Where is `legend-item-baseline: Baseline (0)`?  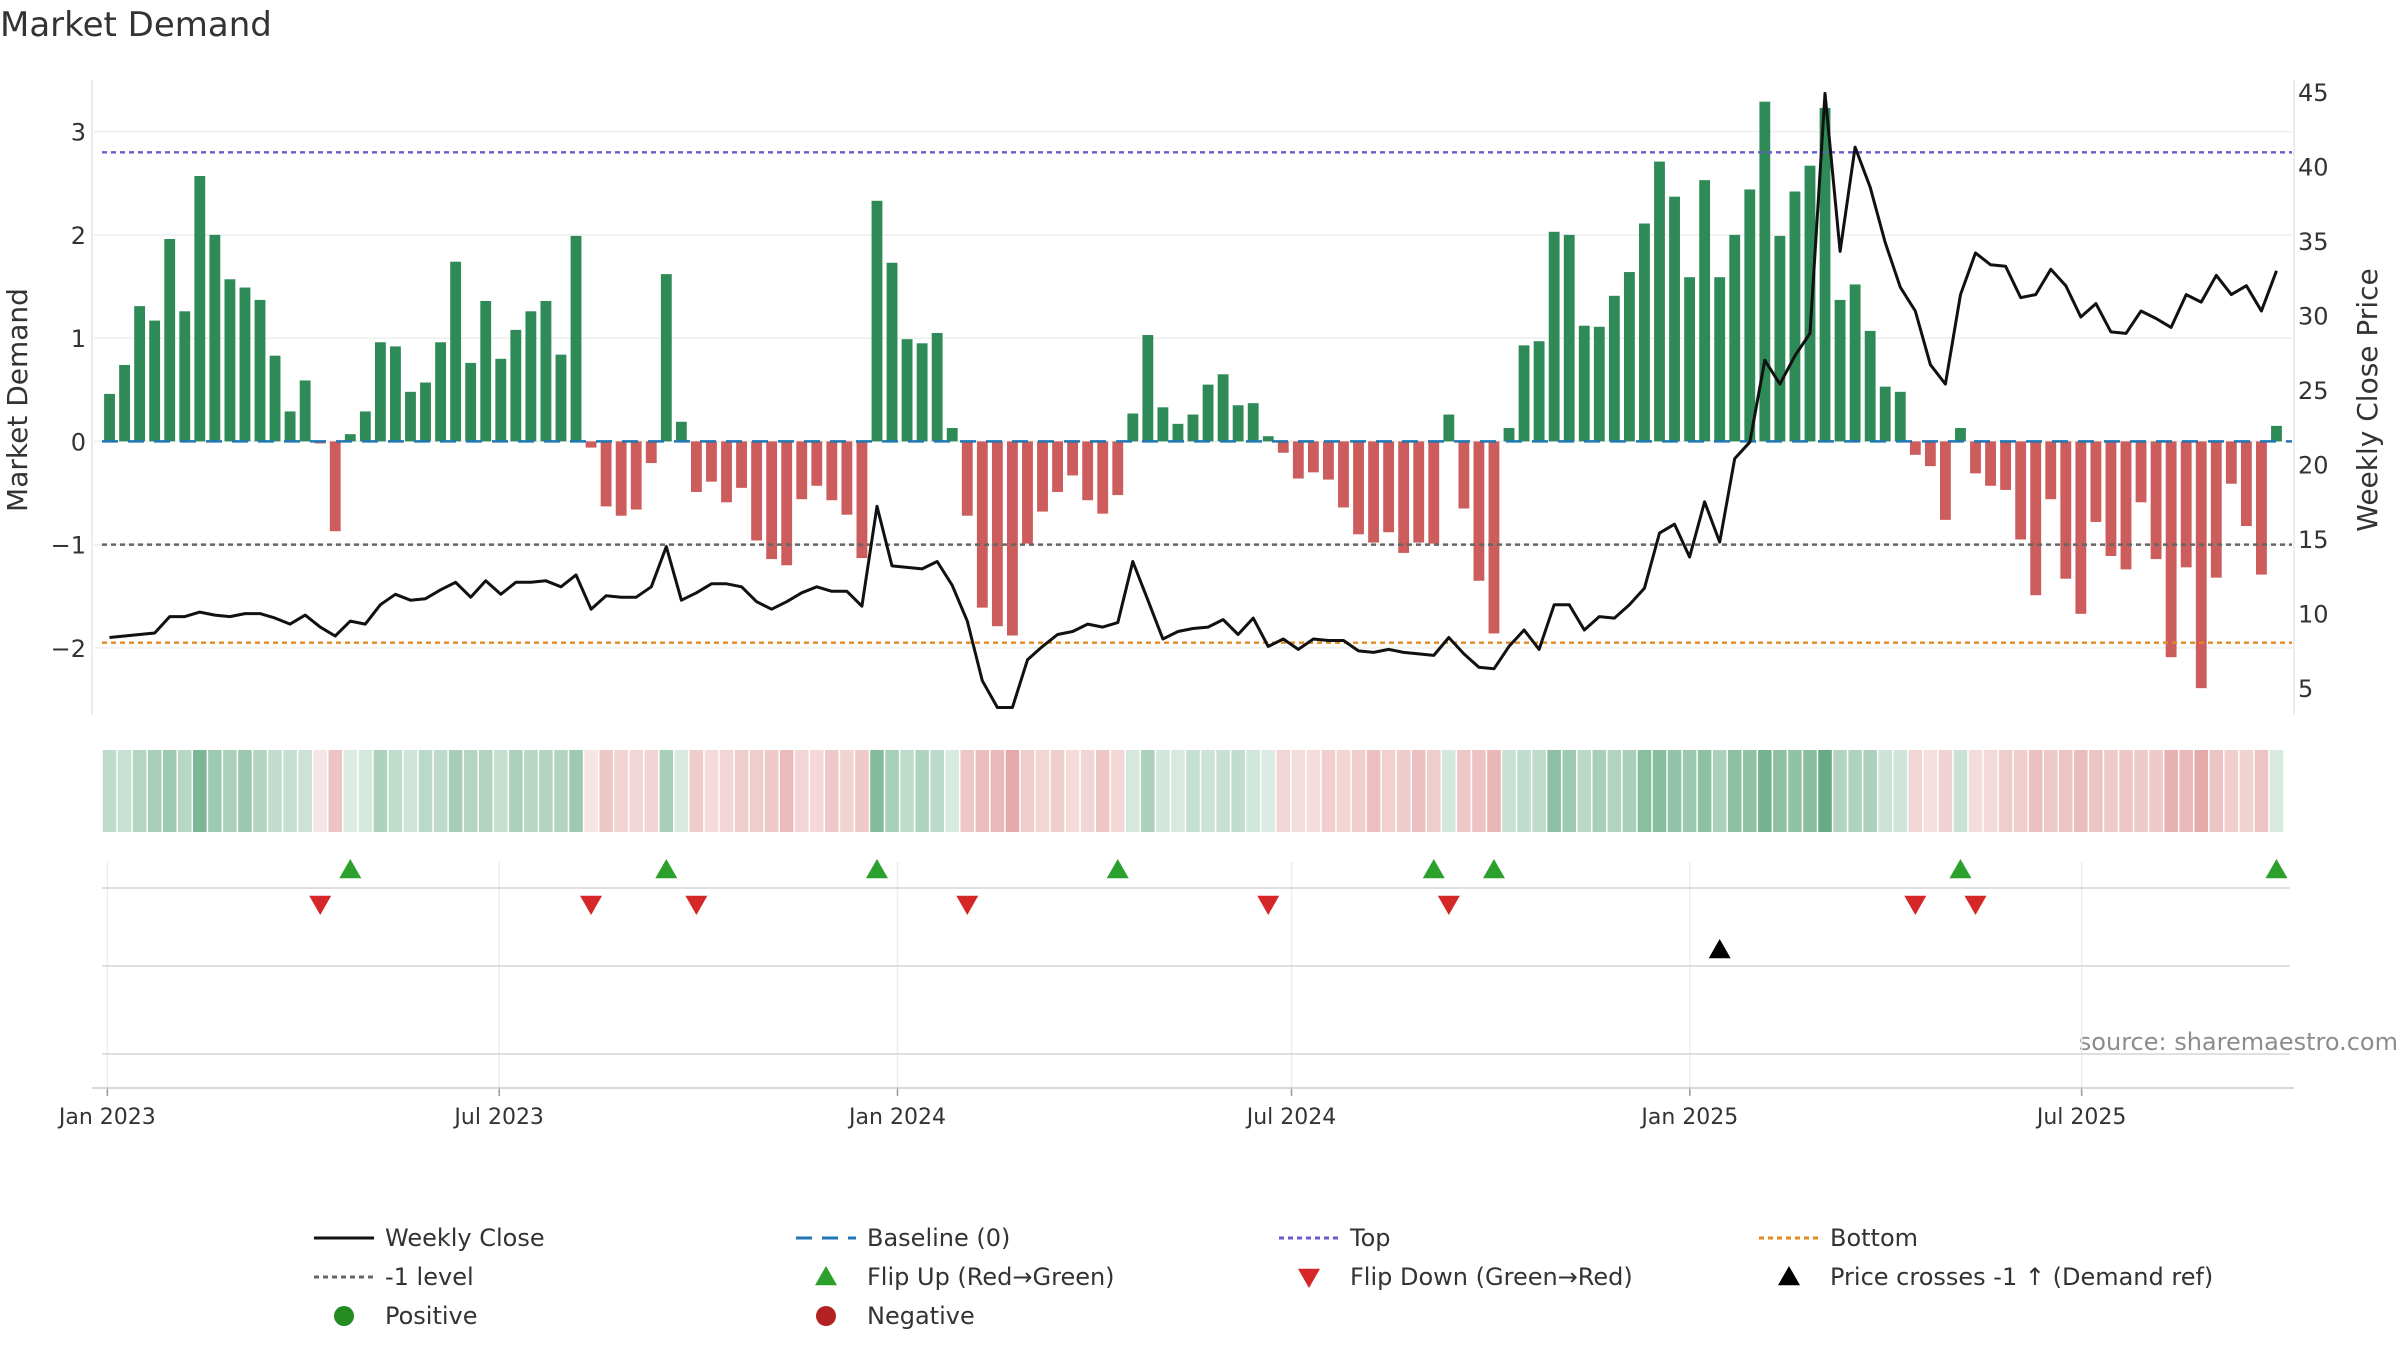
legend-item-baseline: Baseline (0) is located at coordinates (903, 1238).